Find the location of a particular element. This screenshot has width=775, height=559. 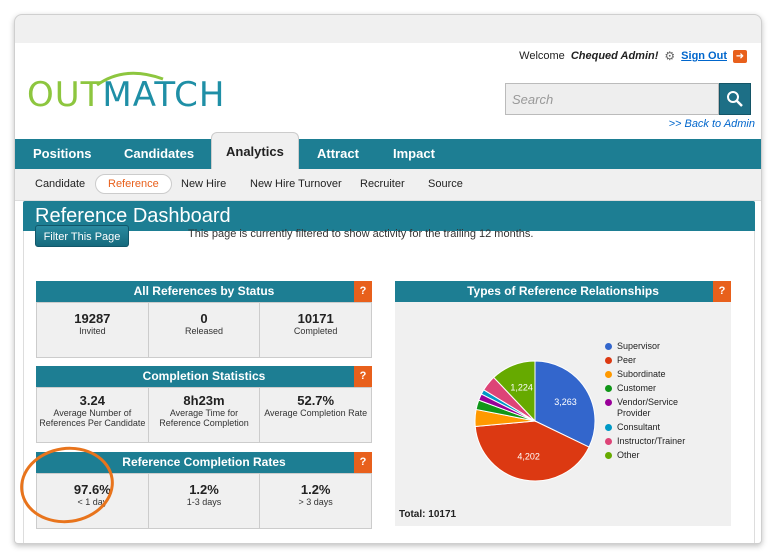

search-icon is located at coordinates (735, 99).